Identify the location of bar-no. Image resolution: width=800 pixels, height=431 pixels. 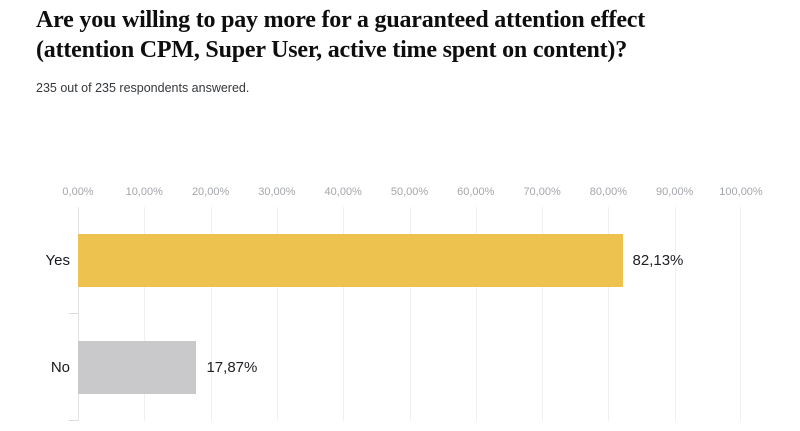
(137, 367).